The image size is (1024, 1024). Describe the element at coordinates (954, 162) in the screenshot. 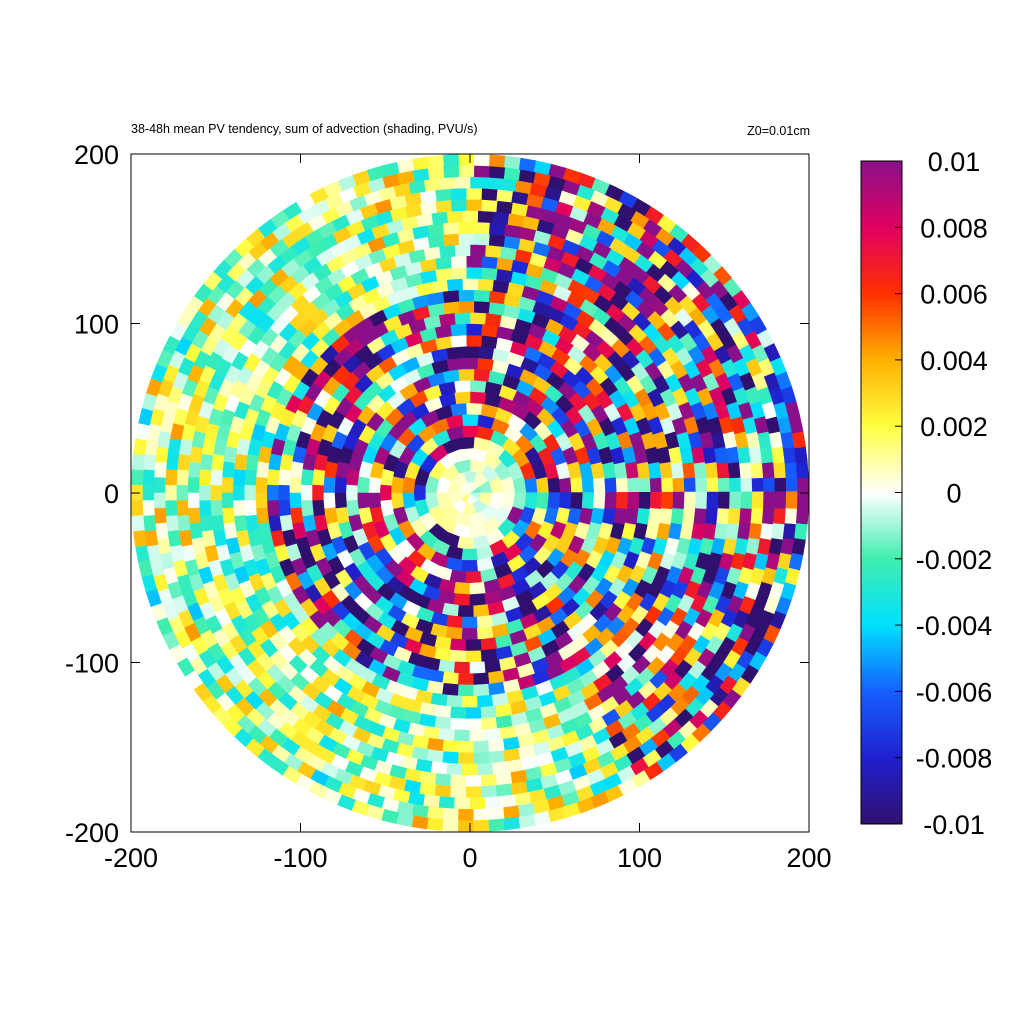

I see `colorbar-tick-label: 0.01` at that location.